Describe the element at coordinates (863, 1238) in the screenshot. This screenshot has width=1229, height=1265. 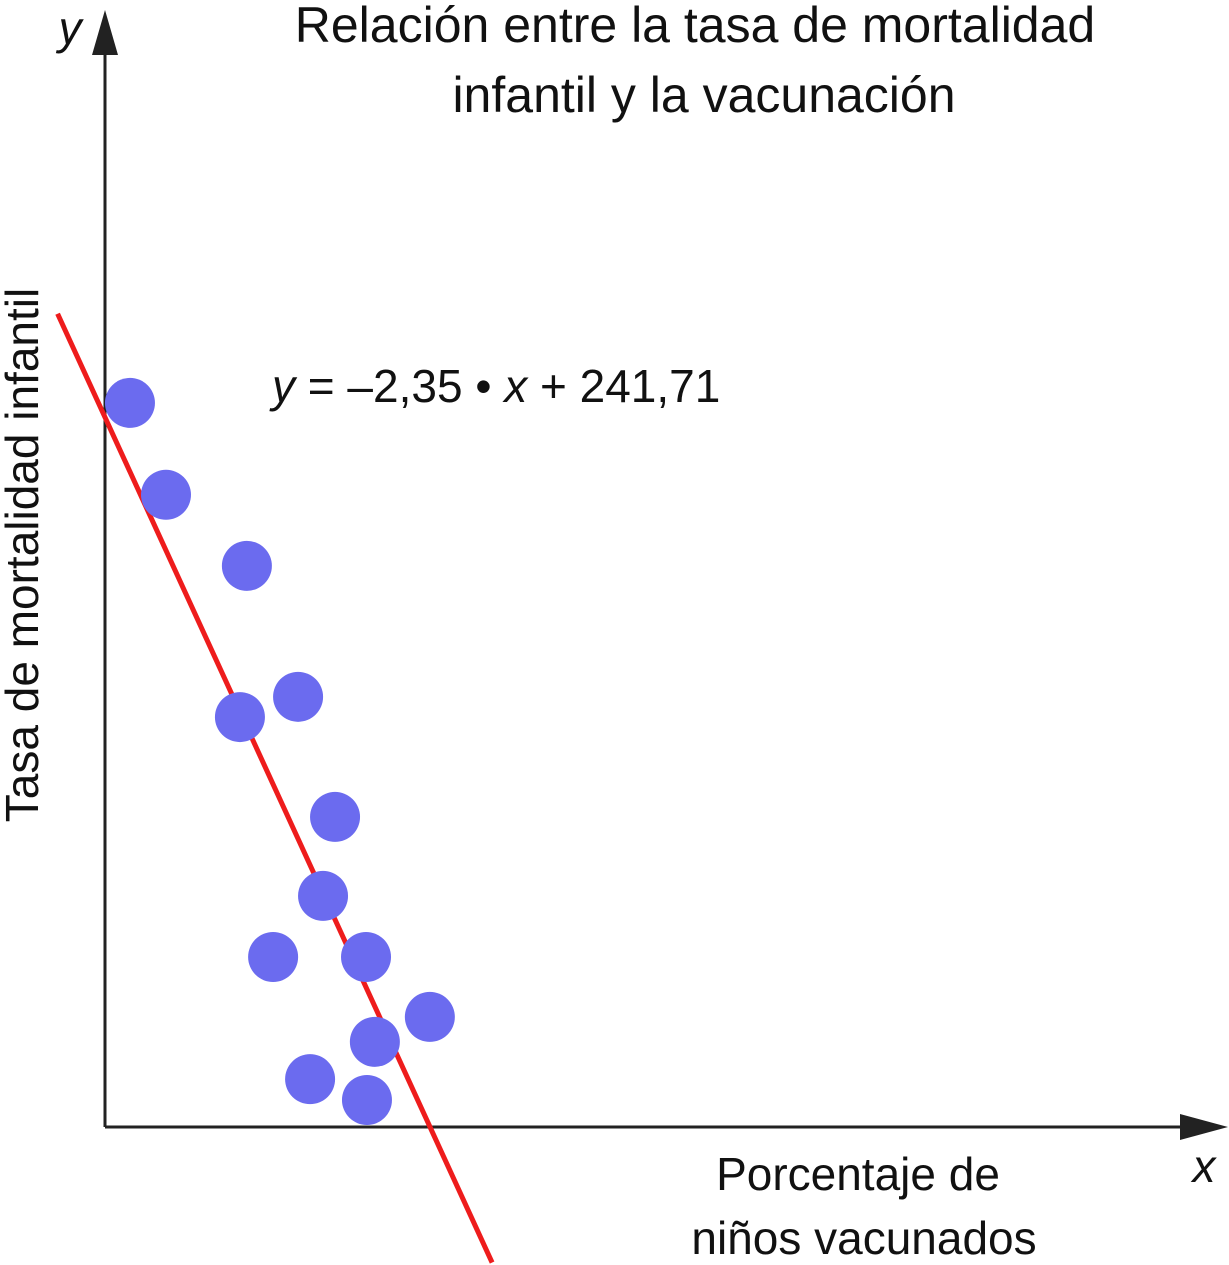
I see `x-axis-label: niños vacunados` at that location.